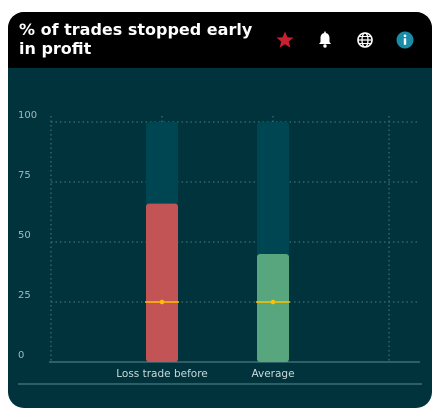  Describe the element at coordinates (162, 374) in the screenshot. I see `x-tick-label: Loss trade before` at that location.